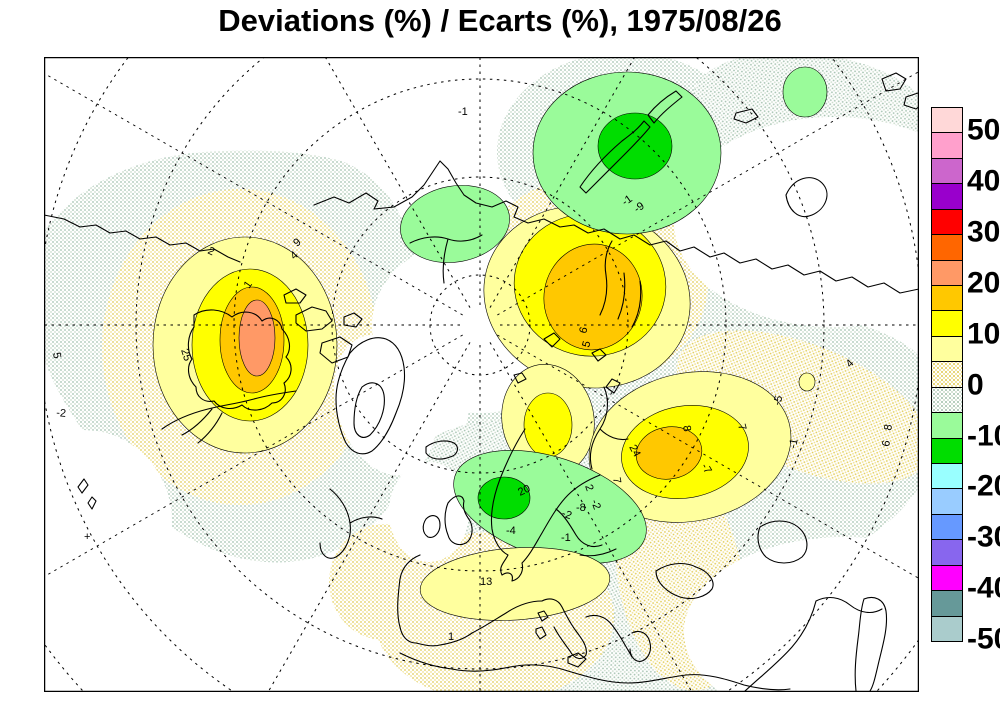 The height and width of the screenshot is (726, 1000). What do you see at coordinates (511, 531) in the screenshot?
I see `contour-label: -4` at bounding box center [511, 531].